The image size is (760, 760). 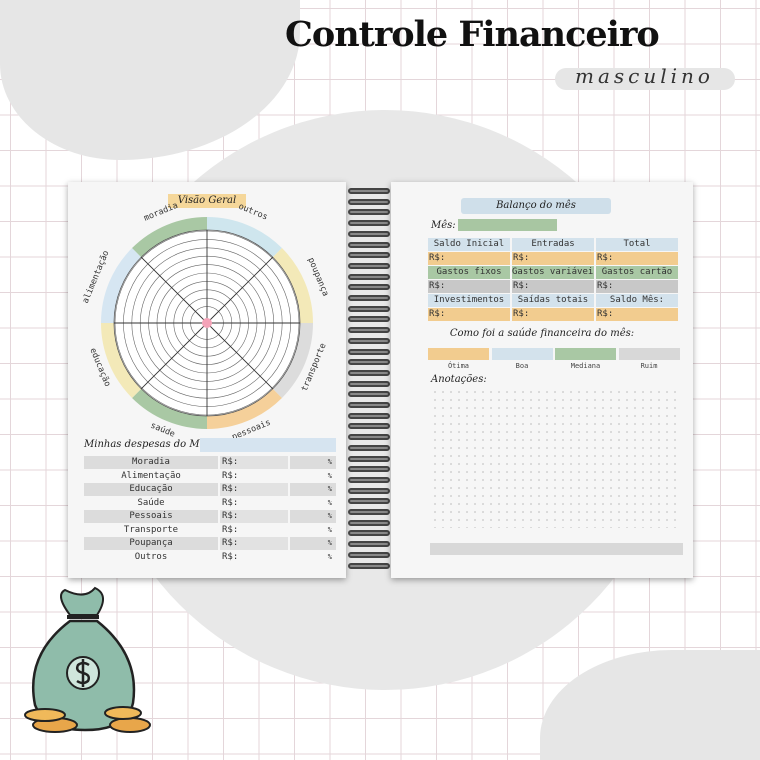 I want to click on balance-header: Saídas totais, so click(x=553, y=300).